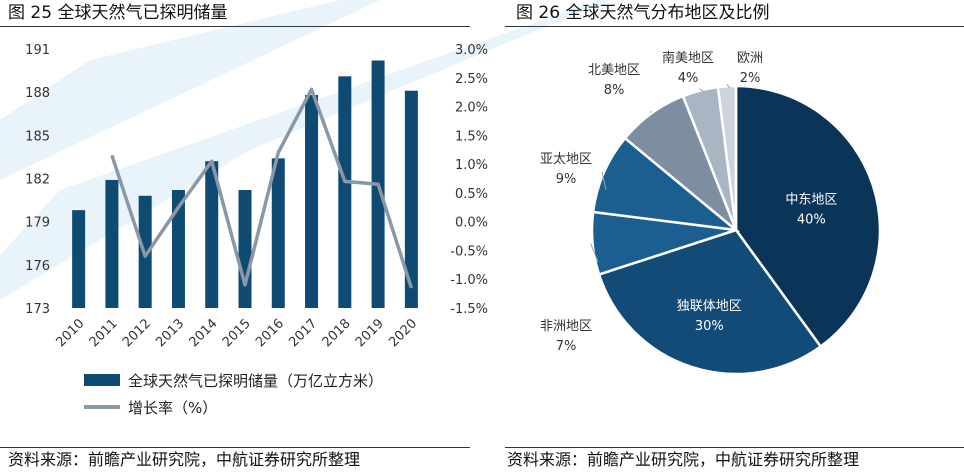 This screenshot has height=472, width=964. I want to click on right-axis-tick-label: -1.5%, so click(469, 309).